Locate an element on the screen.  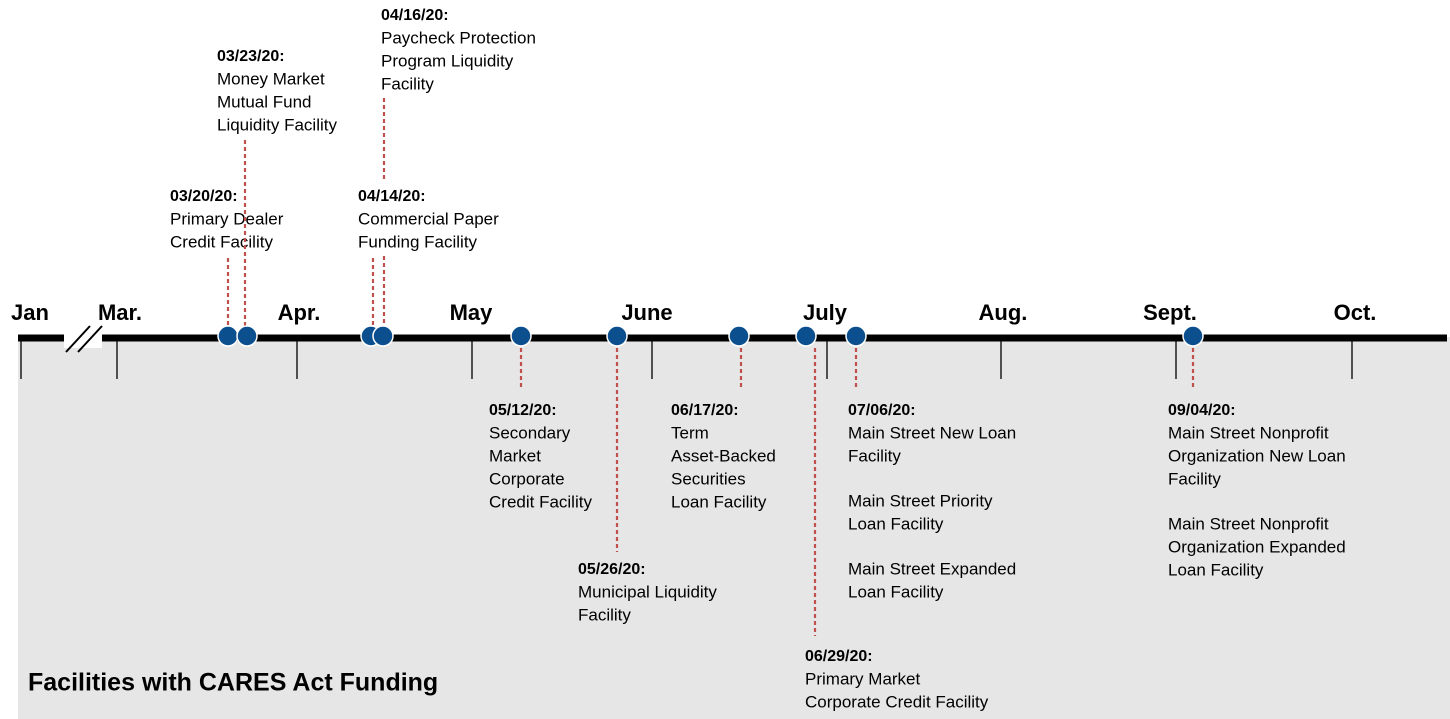
facility-line: Organization New Loan is located at coordinates (1257, 455).